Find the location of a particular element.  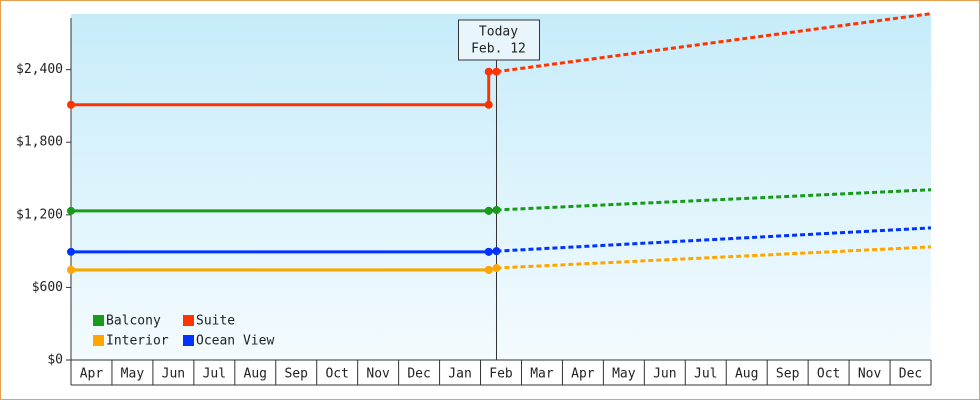

y-tick-label: $0 is located at coordinates (55, 360).